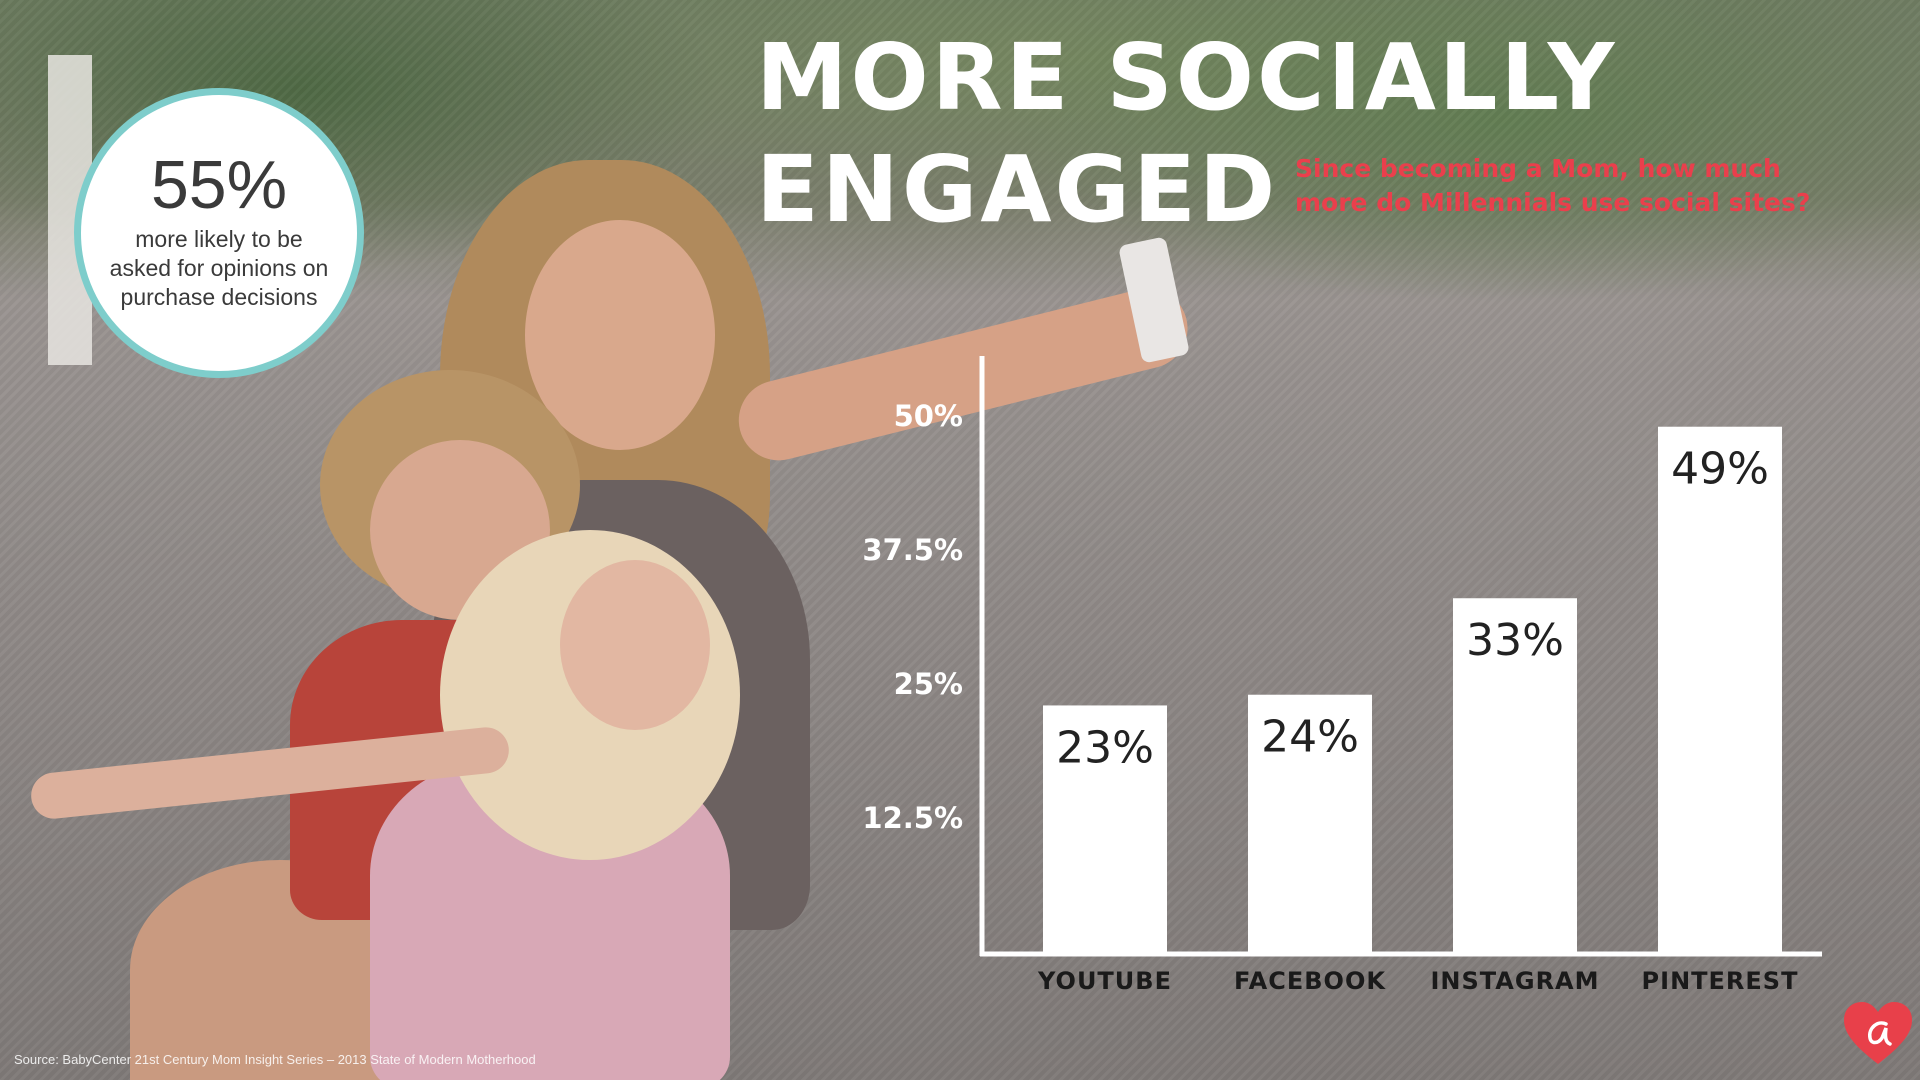 The height and width of the screenshot is (1080, 1920). Describe the element at coordinates (1104, 981) in the screenshot. I see `category-label: YOUTUBE` at that location.